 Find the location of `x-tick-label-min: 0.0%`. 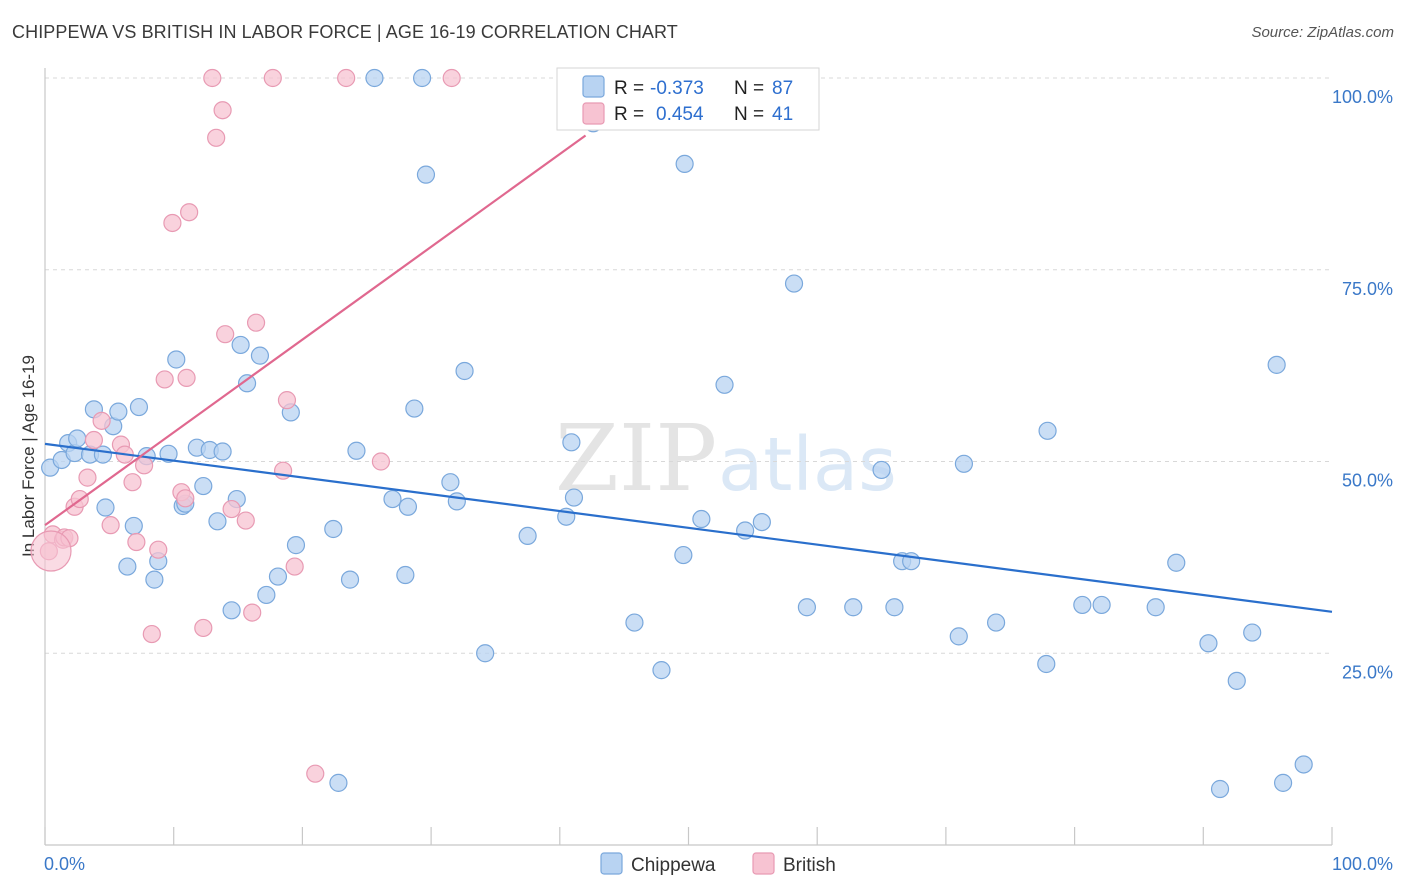

x-tick-label-min: 0.0% is located at coordinates (64, 864).